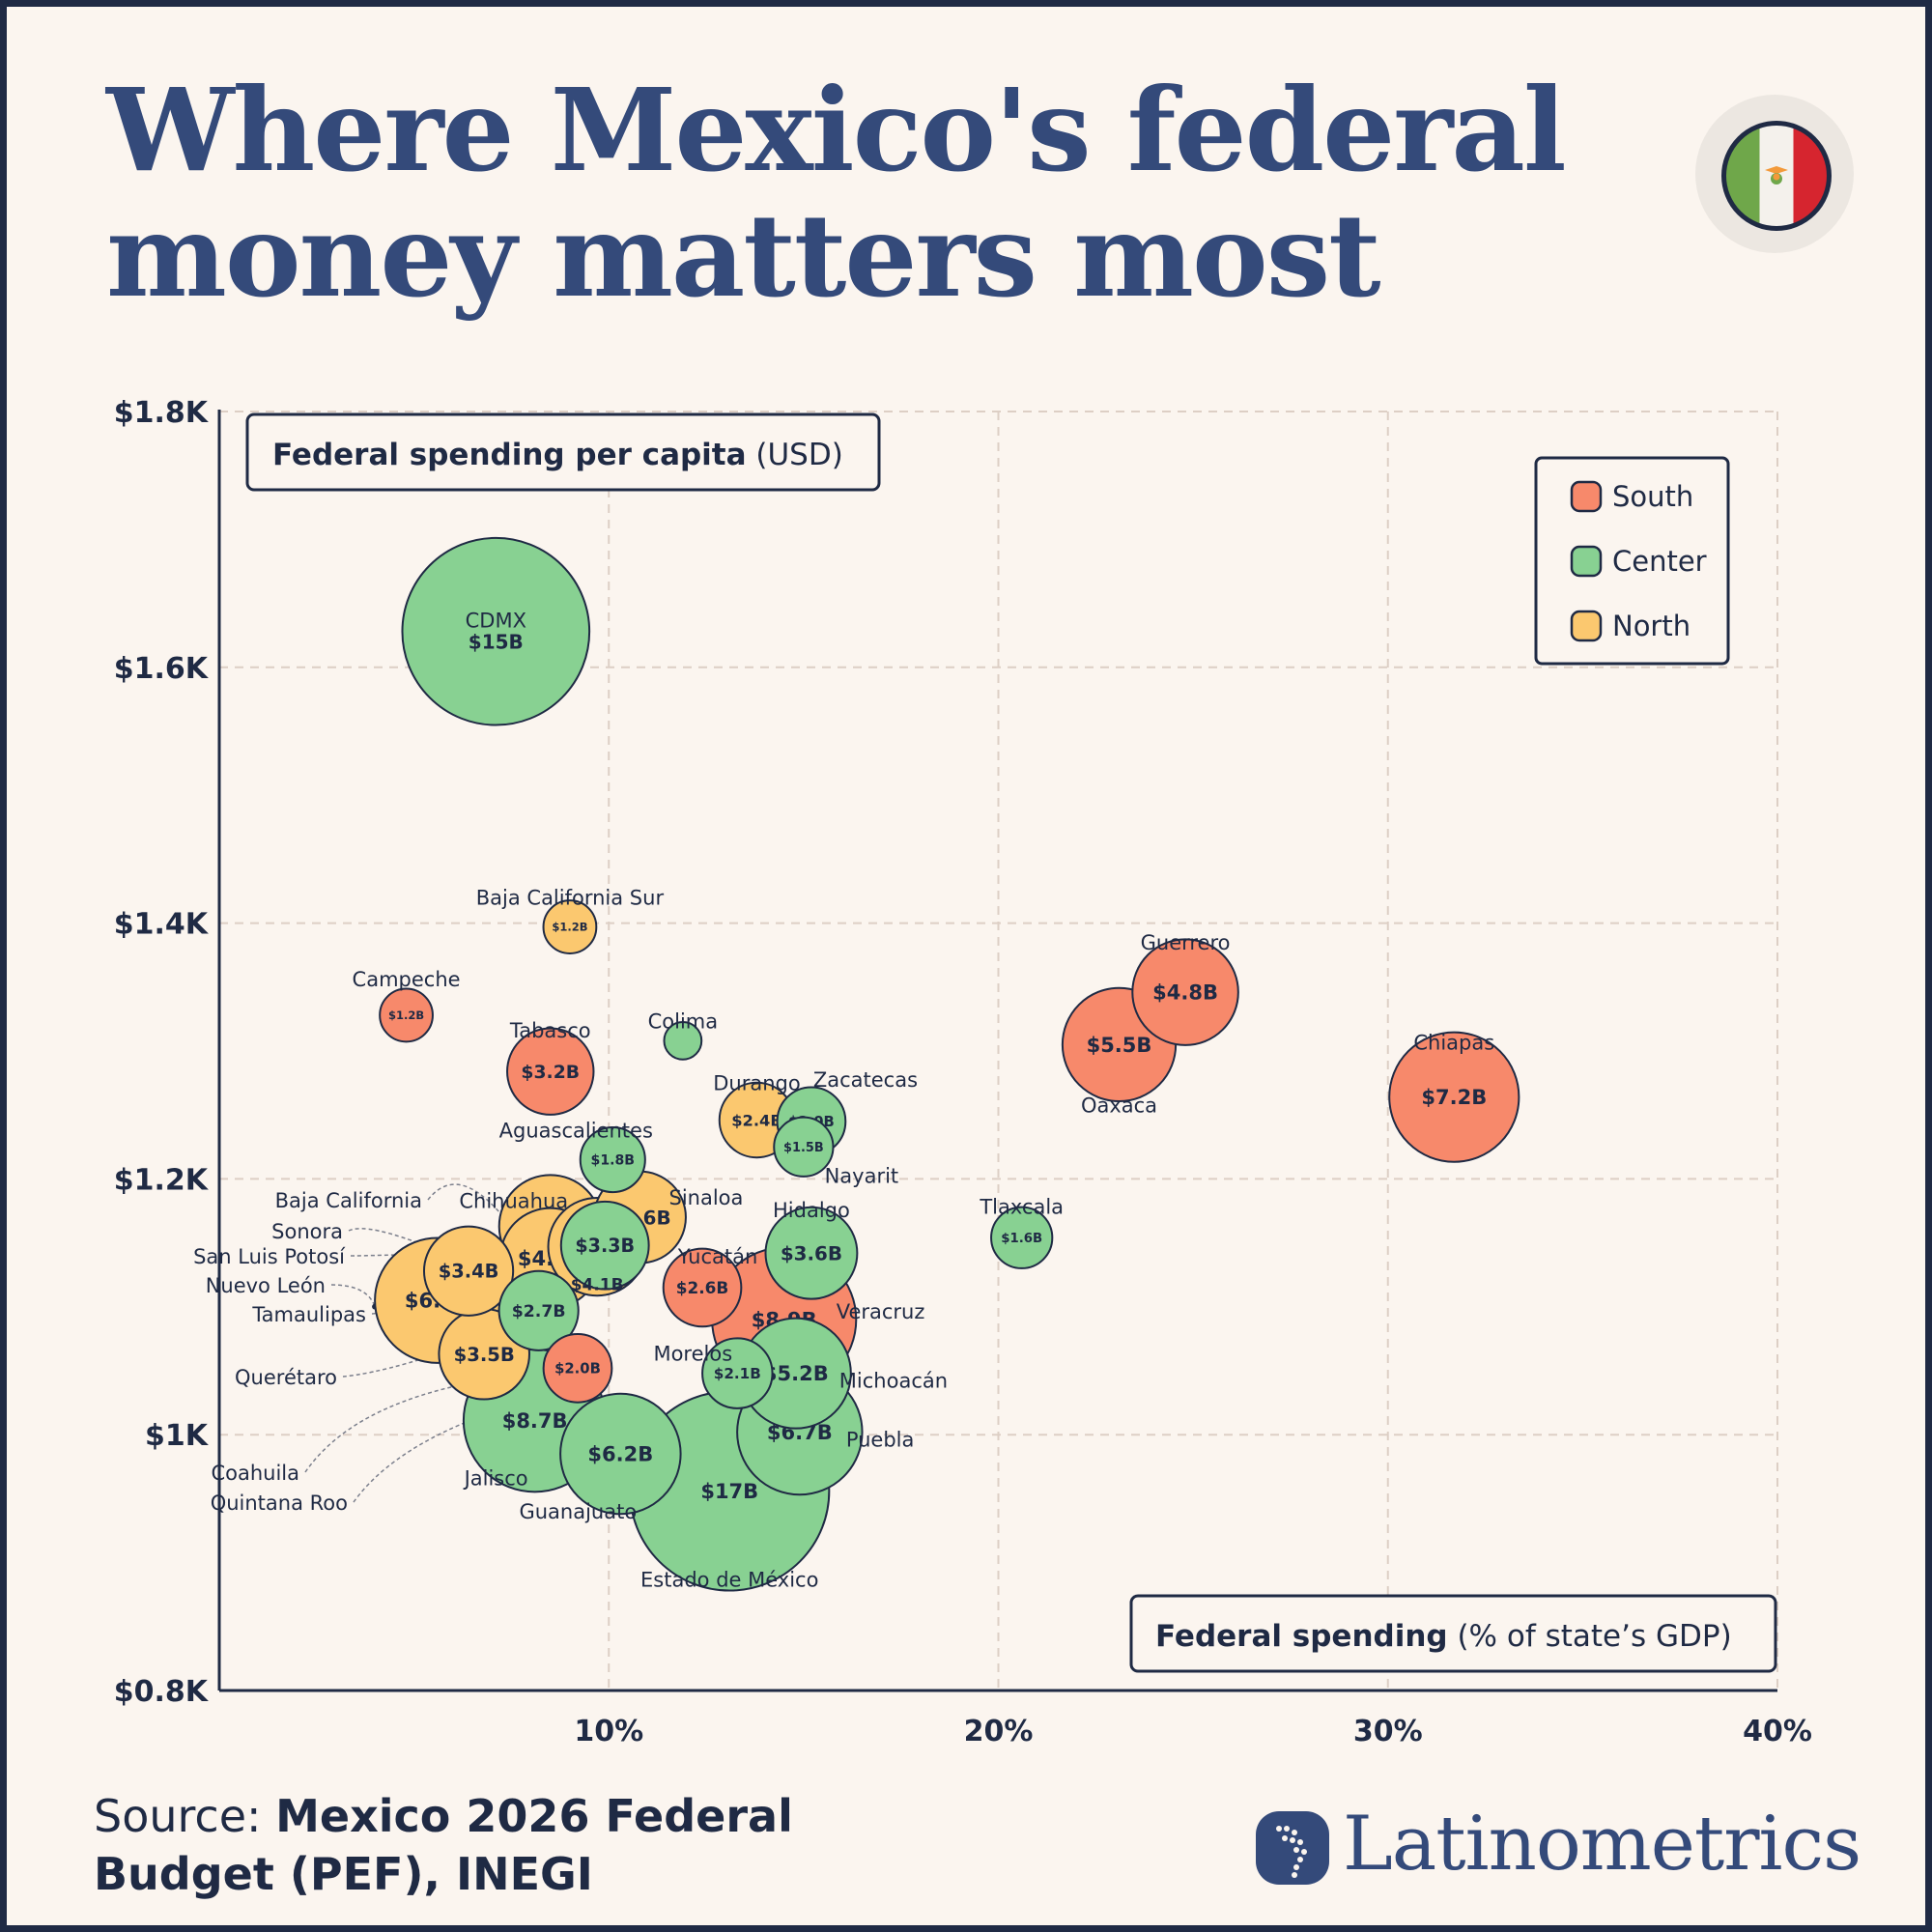  I want to click on y-tick-label: $1K, so click(177, 1436).